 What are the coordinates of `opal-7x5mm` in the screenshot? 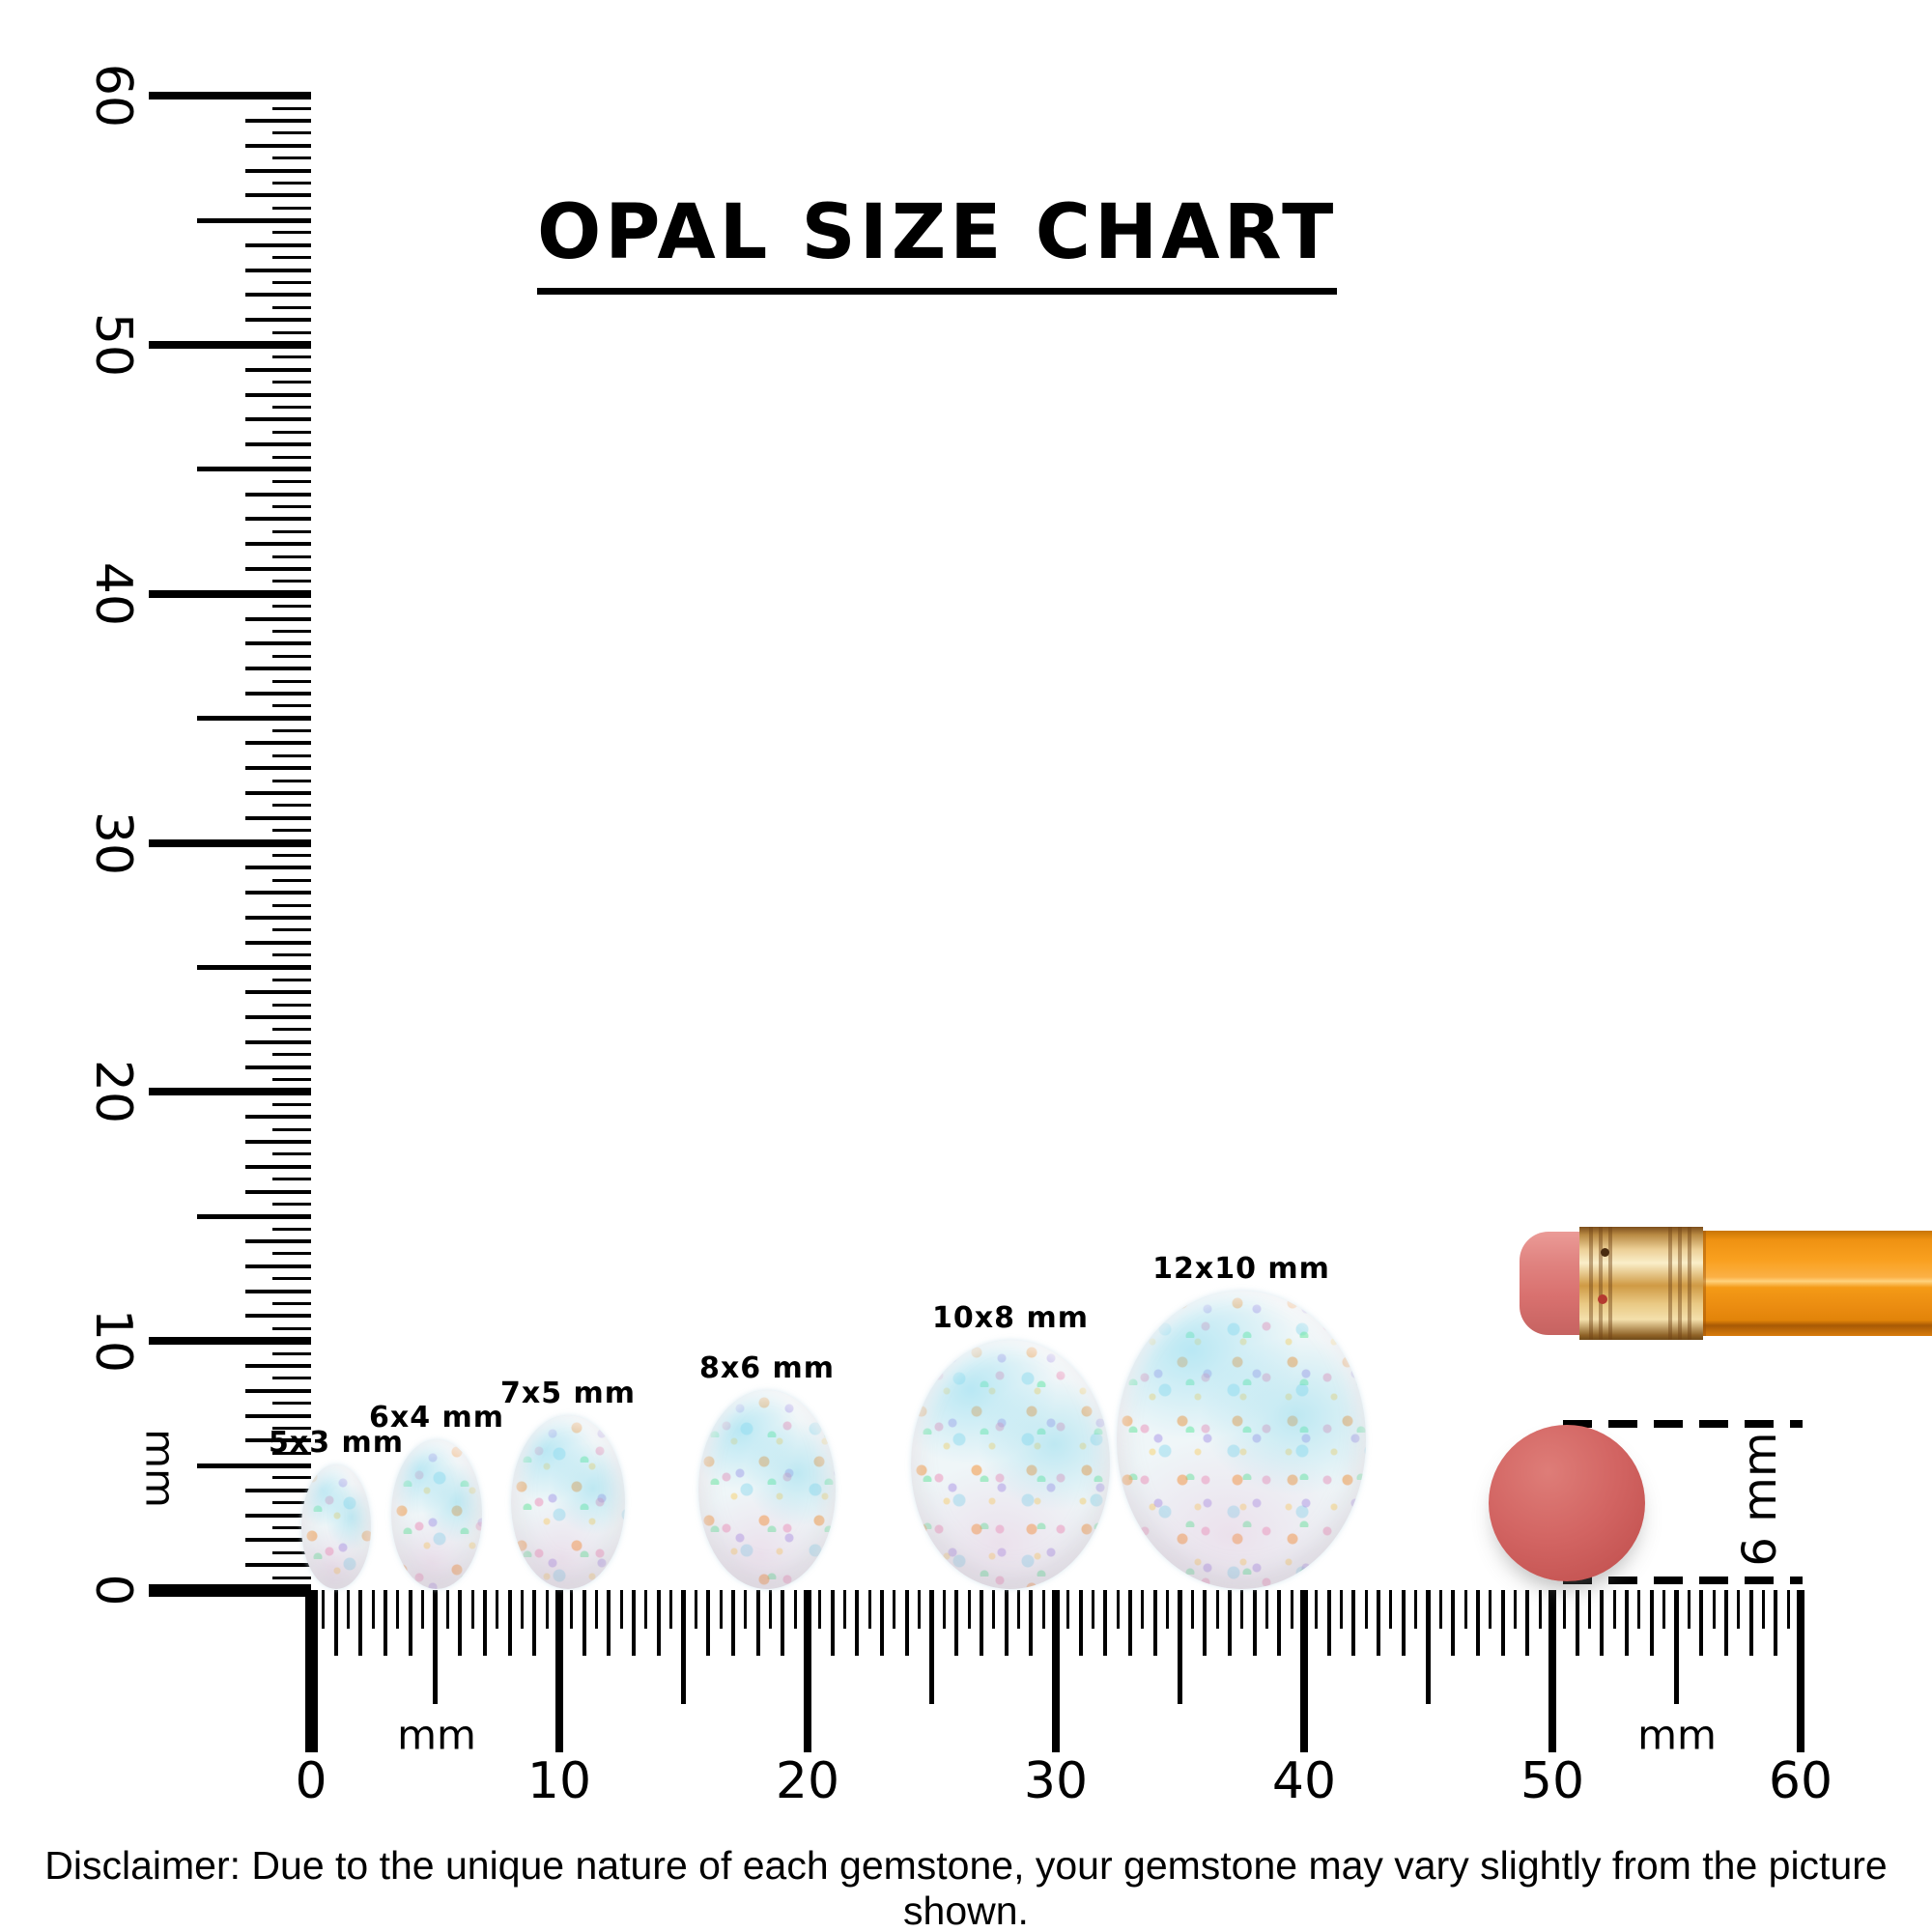 It's located at (568, 1502).